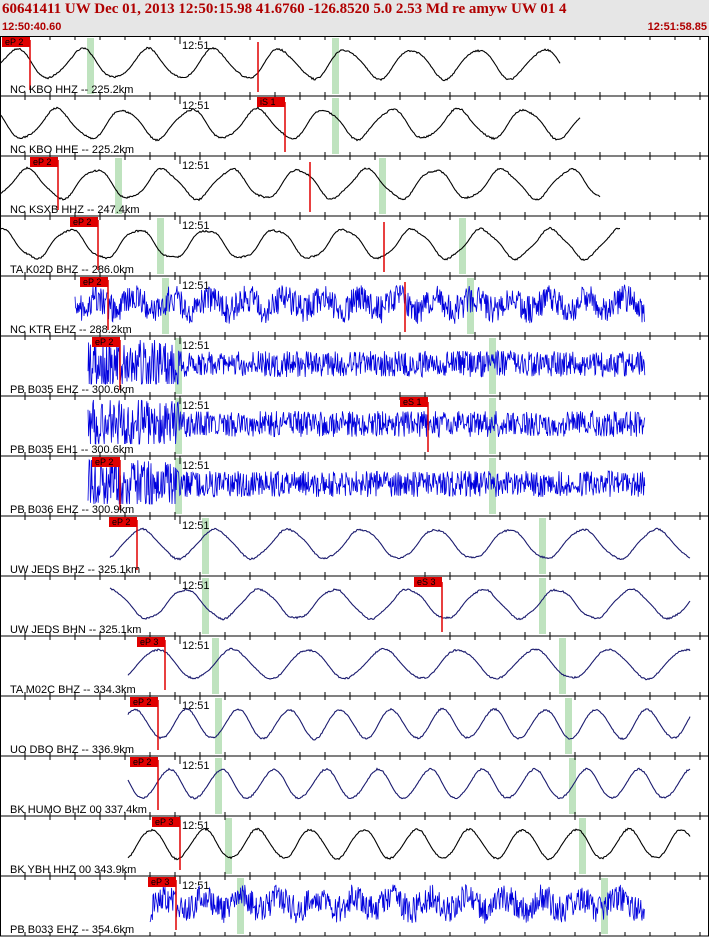  What do you see at coordinates (354, 366) in the screenshot?
I see `trace-row: 12:51 eP 2 PB B035 EHZ -- 300.6km` at bounding box center [354, 366].